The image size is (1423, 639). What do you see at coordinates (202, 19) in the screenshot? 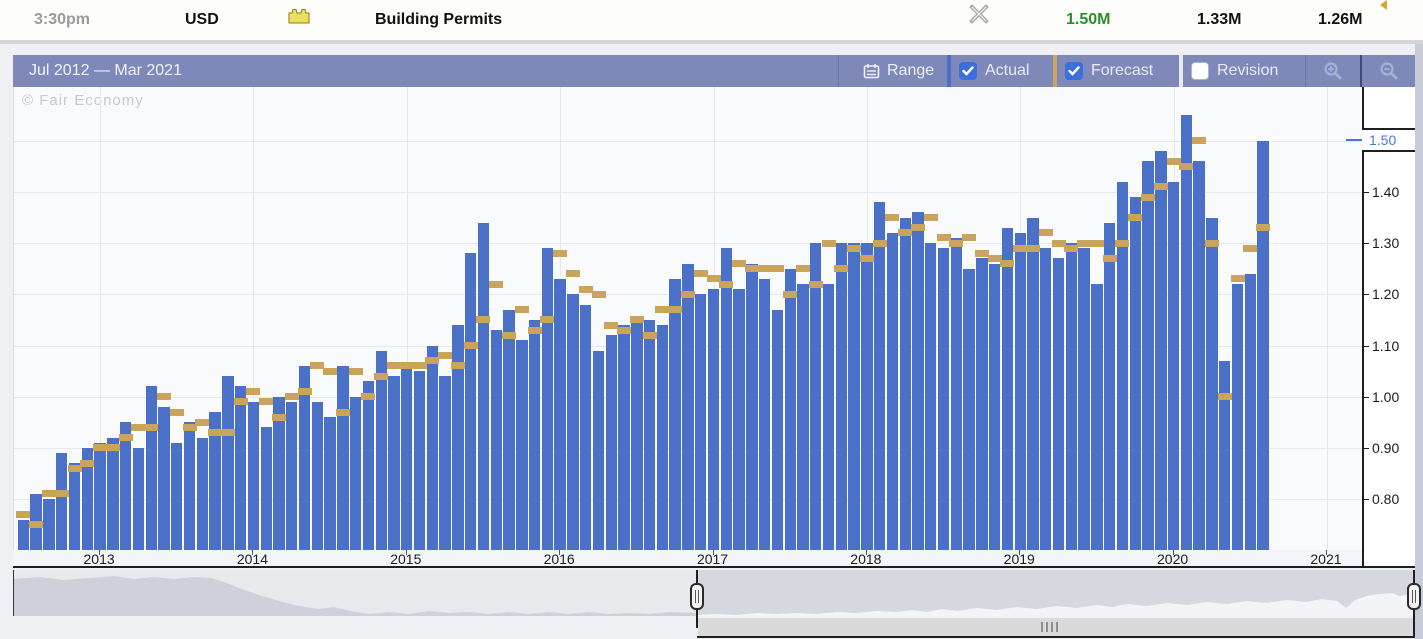
I see `event-currency: USD` at bounding box center [202, 19].